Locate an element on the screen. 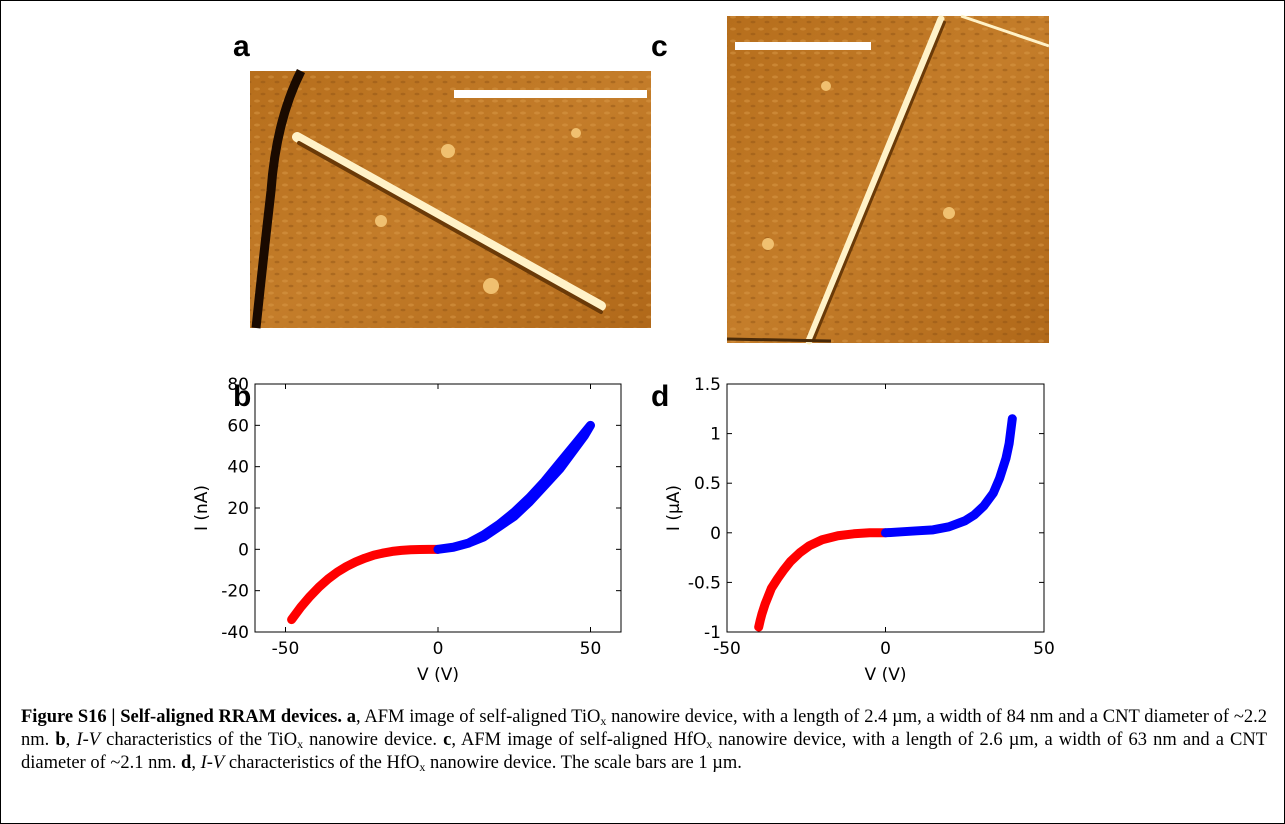  caption-text: d is located at coordinates (186, 763).